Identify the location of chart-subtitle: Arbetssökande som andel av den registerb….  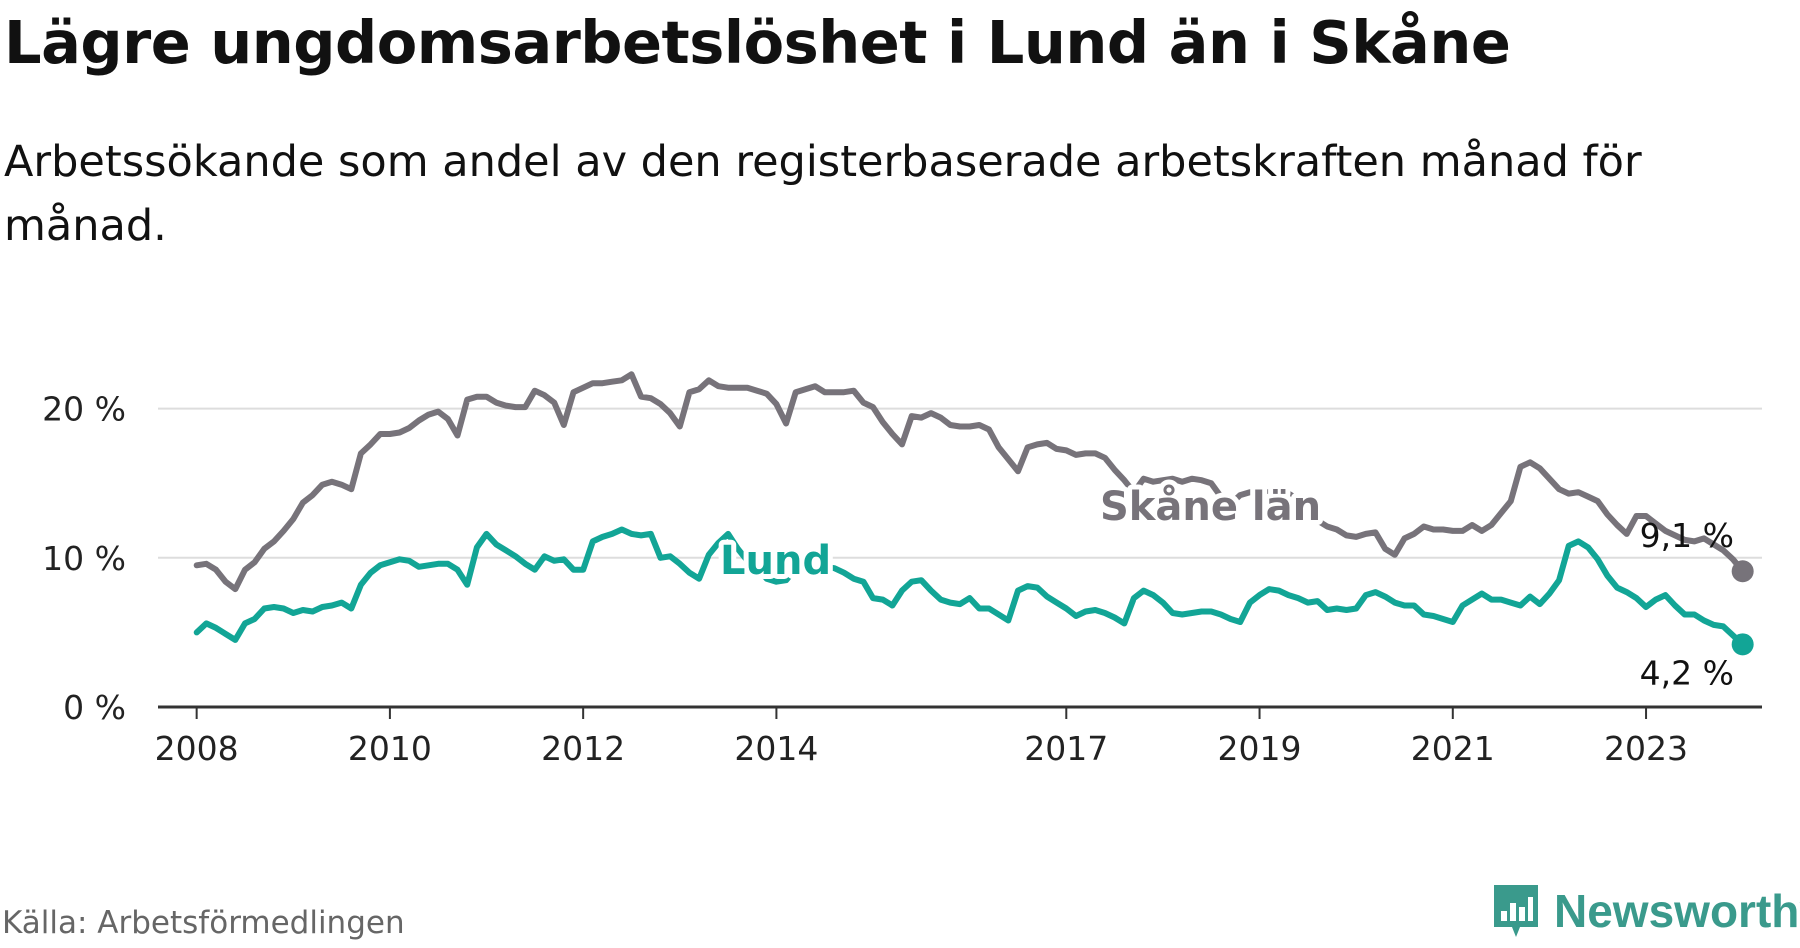
(823, 194).